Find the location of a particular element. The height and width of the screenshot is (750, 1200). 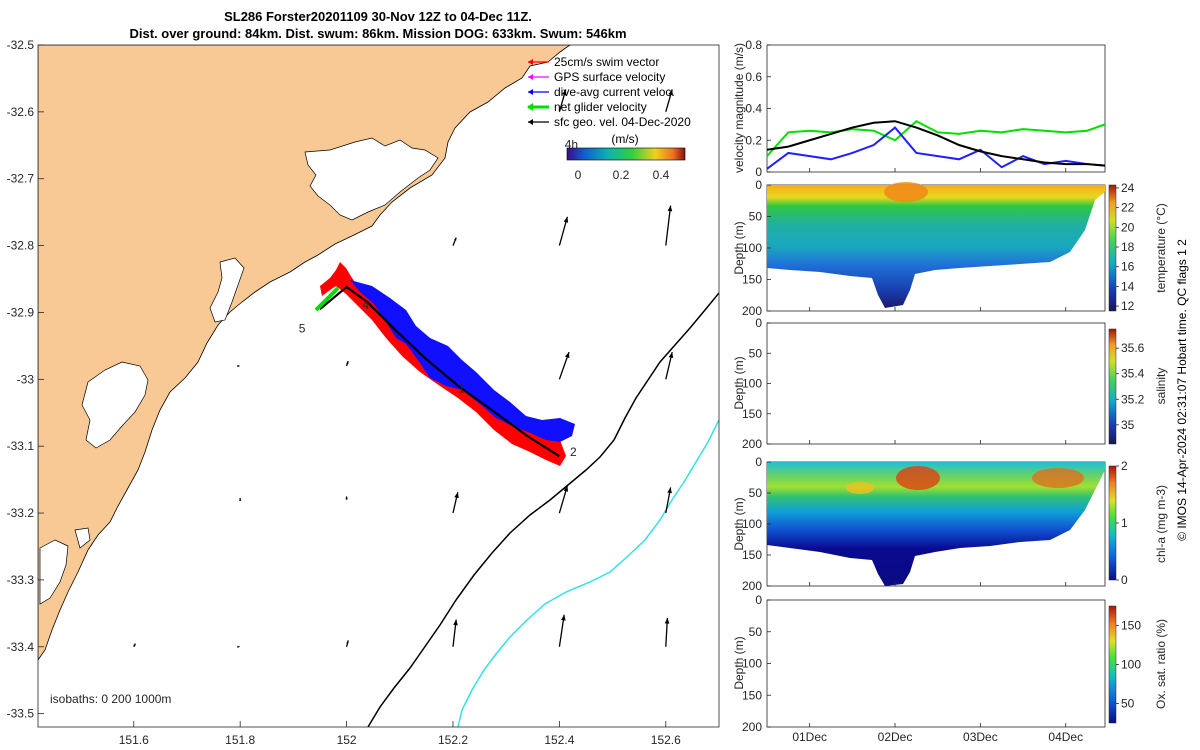

velocity-tick-label: 0 is located at coordinates (758, 172).